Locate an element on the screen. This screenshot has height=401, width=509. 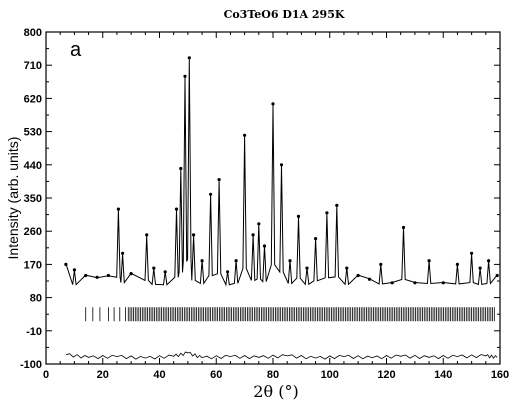
y-tick-label: 350 is located at coordinates (33, 199).